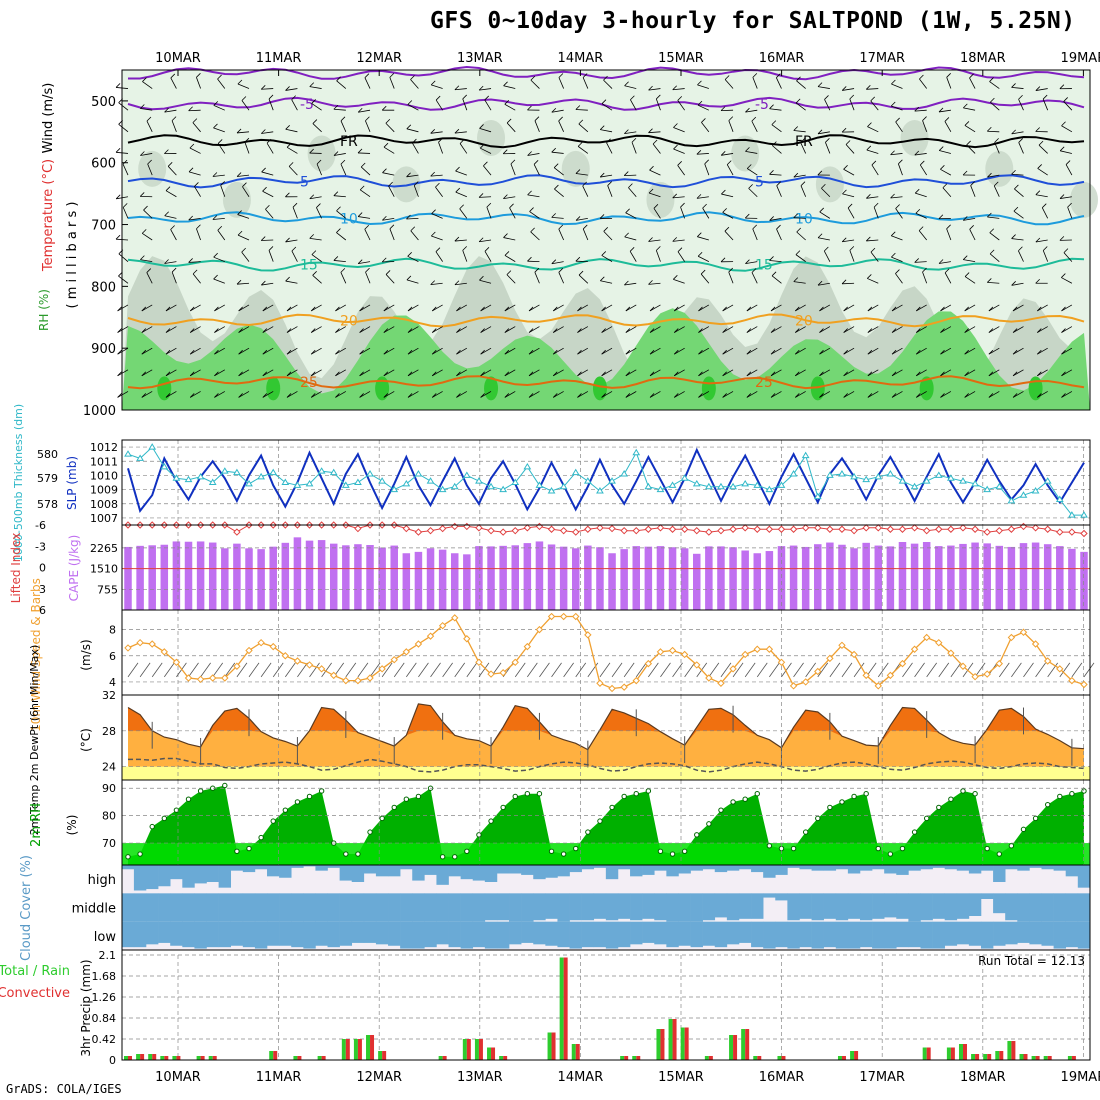 Image resolution: width=1100 pixels, height=1100 pixels. Describe the element at coordinates (606, 567) in the screenshot. I see `cape-li-frame` at that location.